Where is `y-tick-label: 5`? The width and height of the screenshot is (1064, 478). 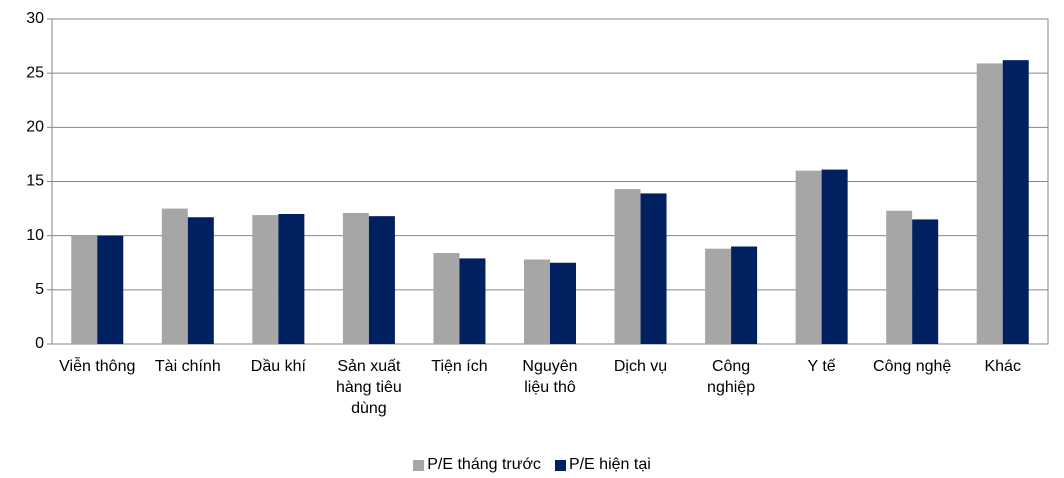 y-tick-label: 5 is located at coordinates (39, 289).